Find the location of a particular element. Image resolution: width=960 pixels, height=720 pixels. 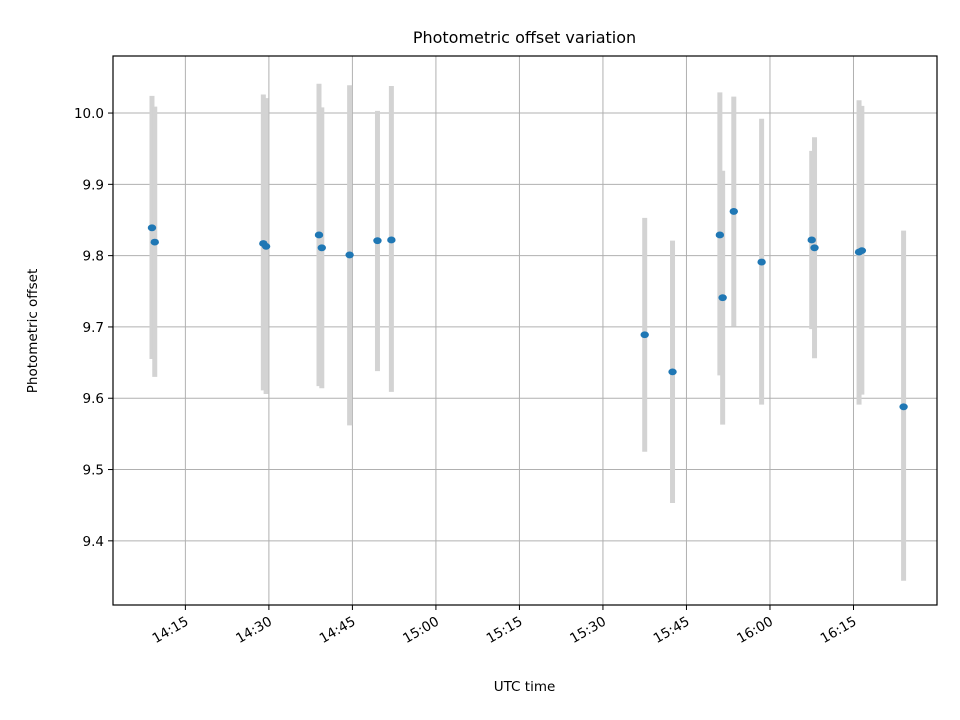

y-tick-label: 9.9 is located at coordinates (93, 185).